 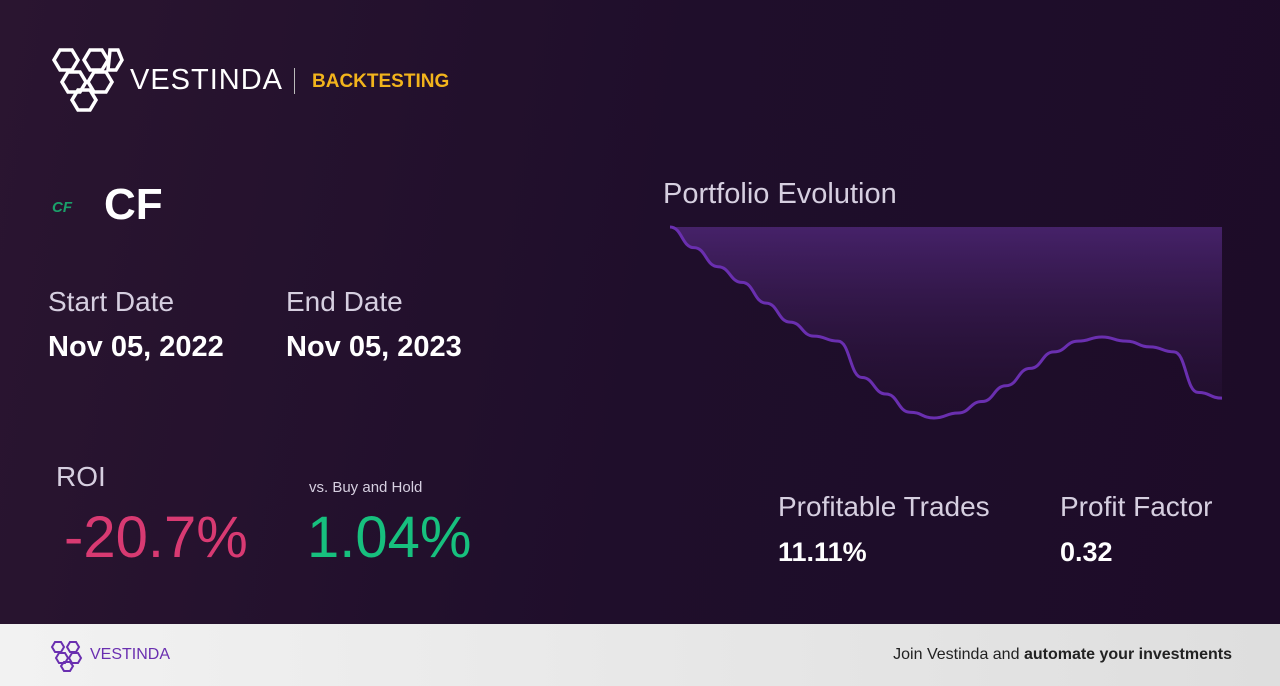 What do you see at coordinates (780, 194) in the screenshot?
I see `chart-title: Portfolio Evolution` at bounding box center [780, 194].